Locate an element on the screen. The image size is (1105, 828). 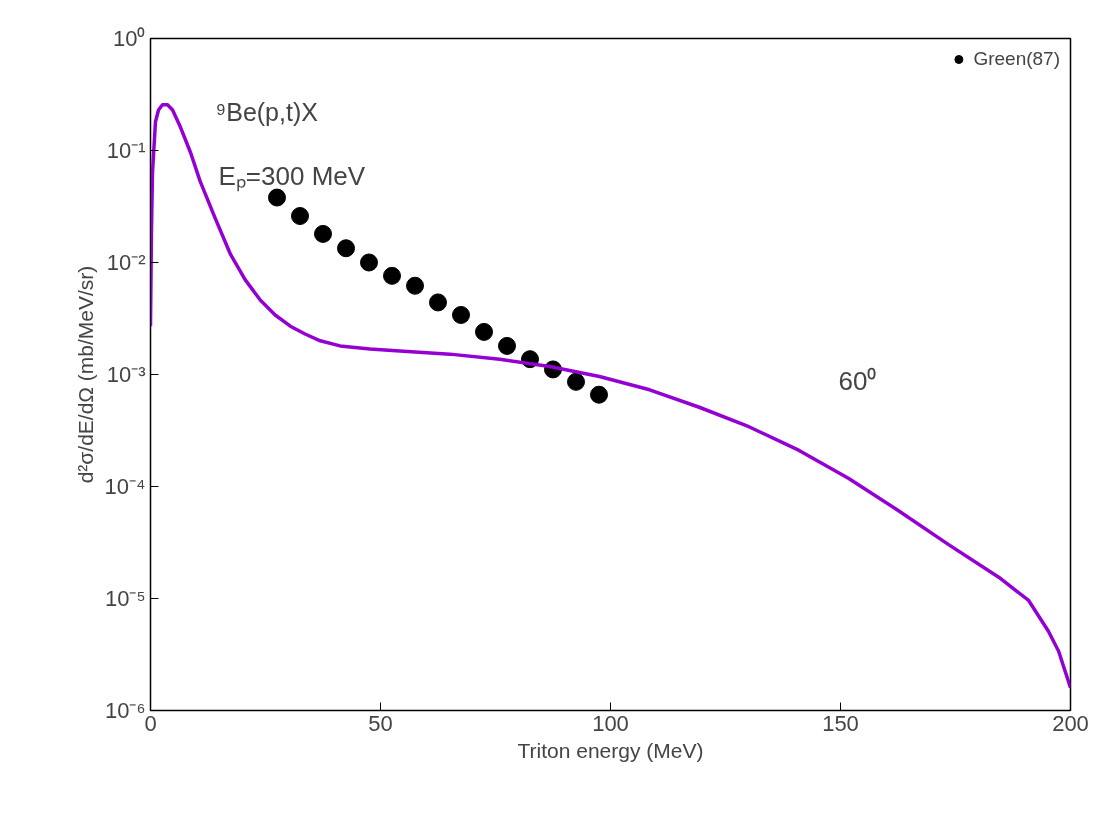
y-tick-label: 10⁻³ is located at coordinates (126, 374).